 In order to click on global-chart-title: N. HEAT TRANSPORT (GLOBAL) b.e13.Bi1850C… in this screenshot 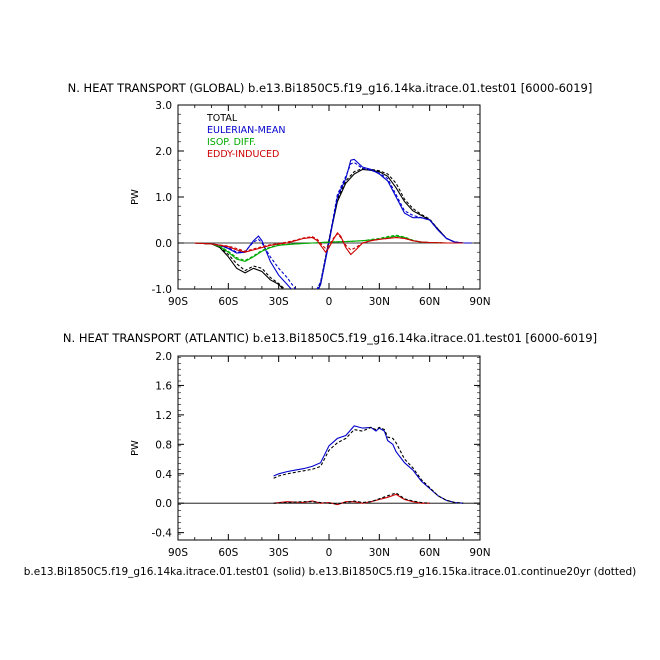, I will do `click(330, 88)`.